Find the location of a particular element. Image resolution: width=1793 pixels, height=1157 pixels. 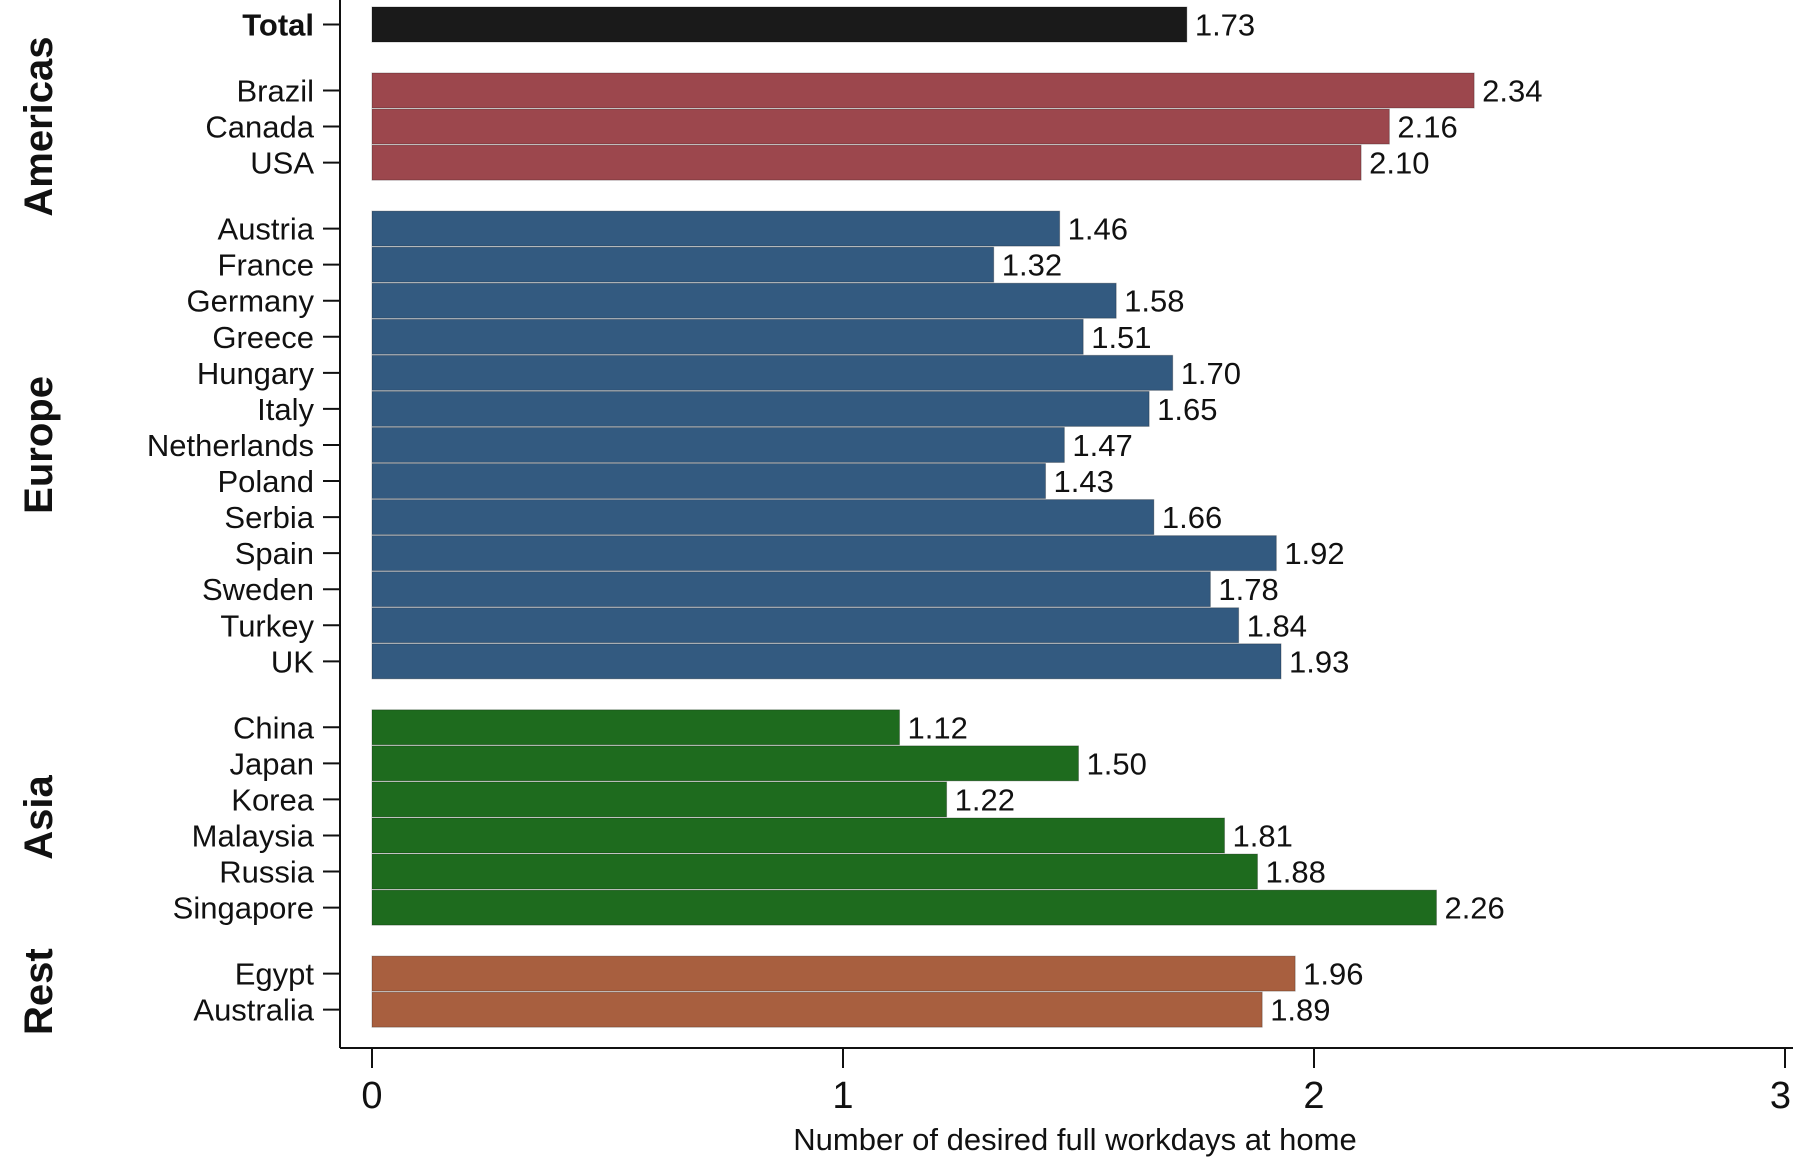

value-label-sweden: 1.78 is located at coordinates (1248, 589).